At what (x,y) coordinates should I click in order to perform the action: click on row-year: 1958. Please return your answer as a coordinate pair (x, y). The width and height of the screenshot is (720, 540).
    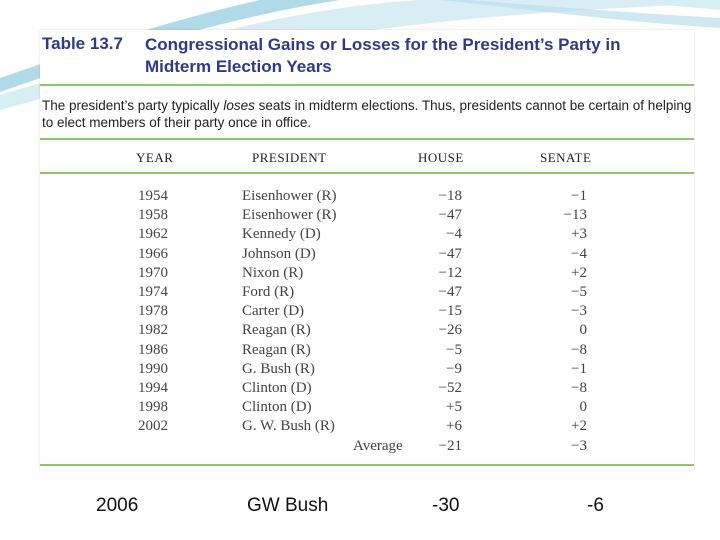
    Looking at the image, I should click on (153, 215).